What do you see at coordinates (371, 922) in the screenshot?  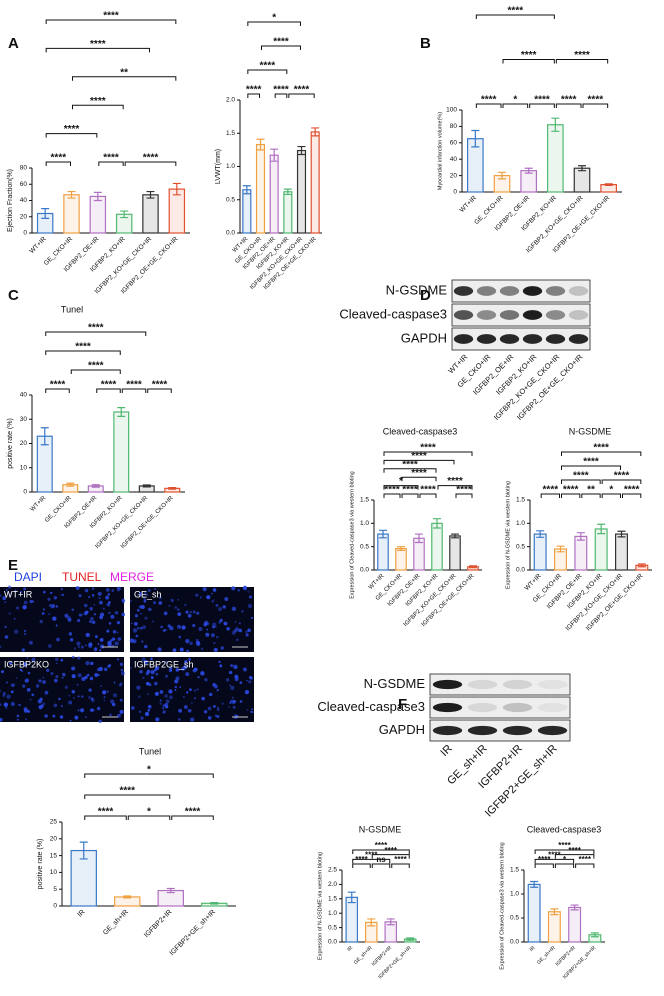 I see `error-bar` at bounding box center [371, 922].